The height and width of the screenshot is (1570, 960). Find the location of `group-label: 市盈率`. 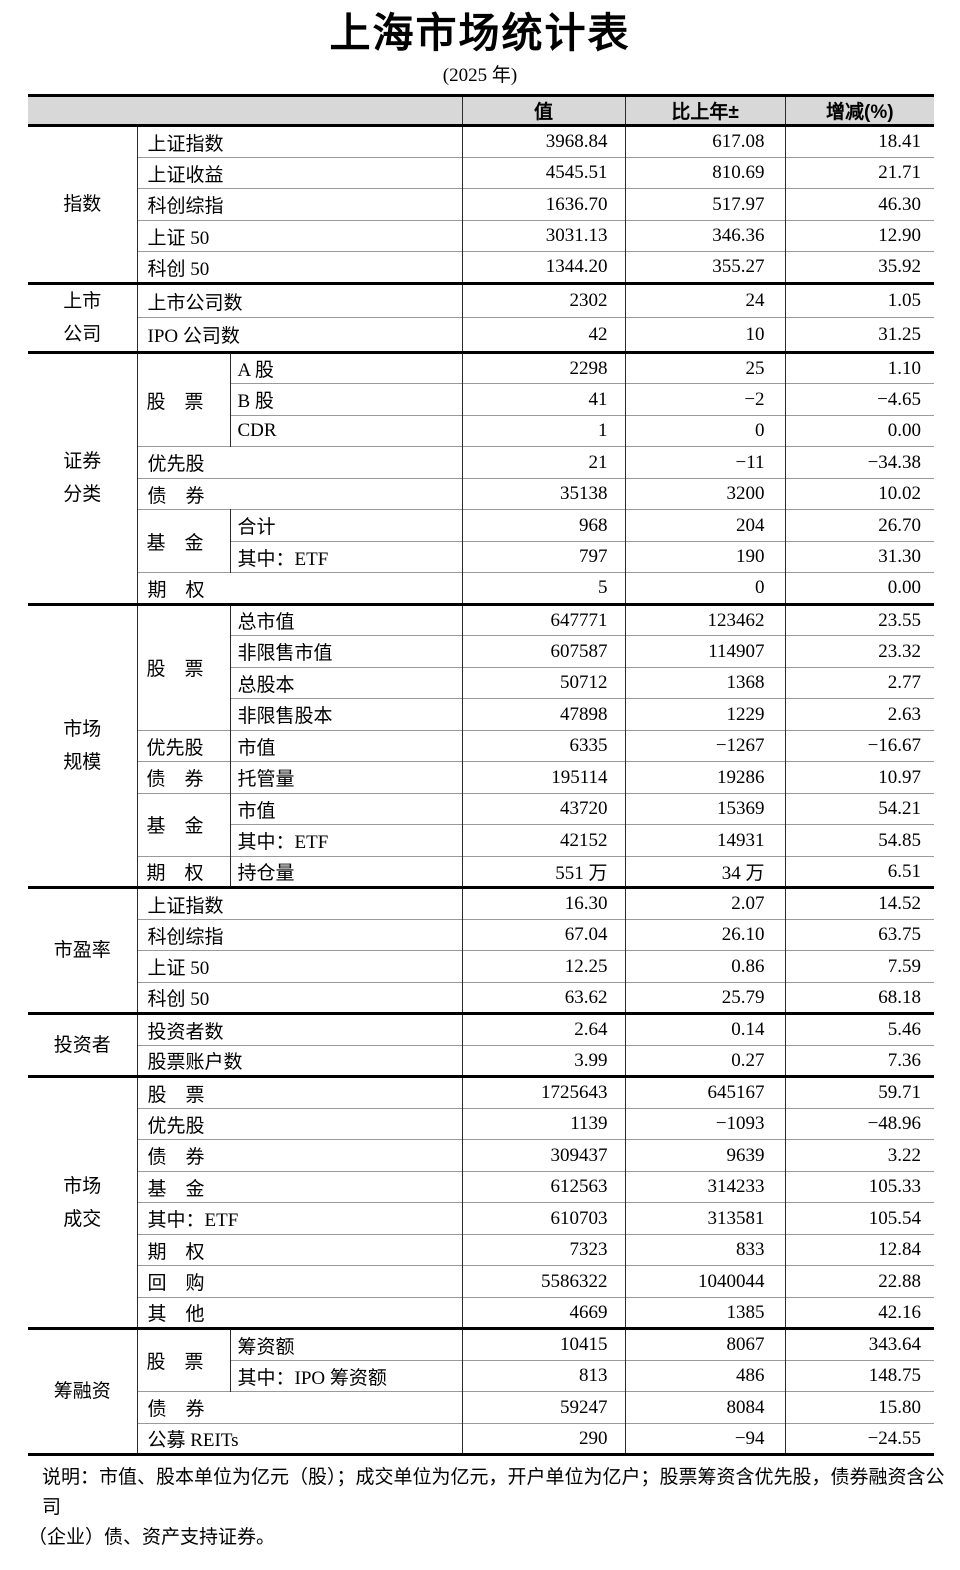

group-label: 市盈率 is located at coordinates (83, 950).